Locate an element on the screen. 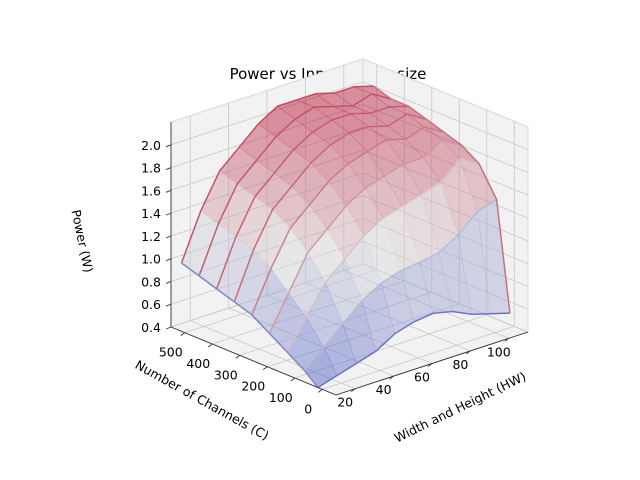  y-tick-label: 500 is located at coordinates (171, 352).